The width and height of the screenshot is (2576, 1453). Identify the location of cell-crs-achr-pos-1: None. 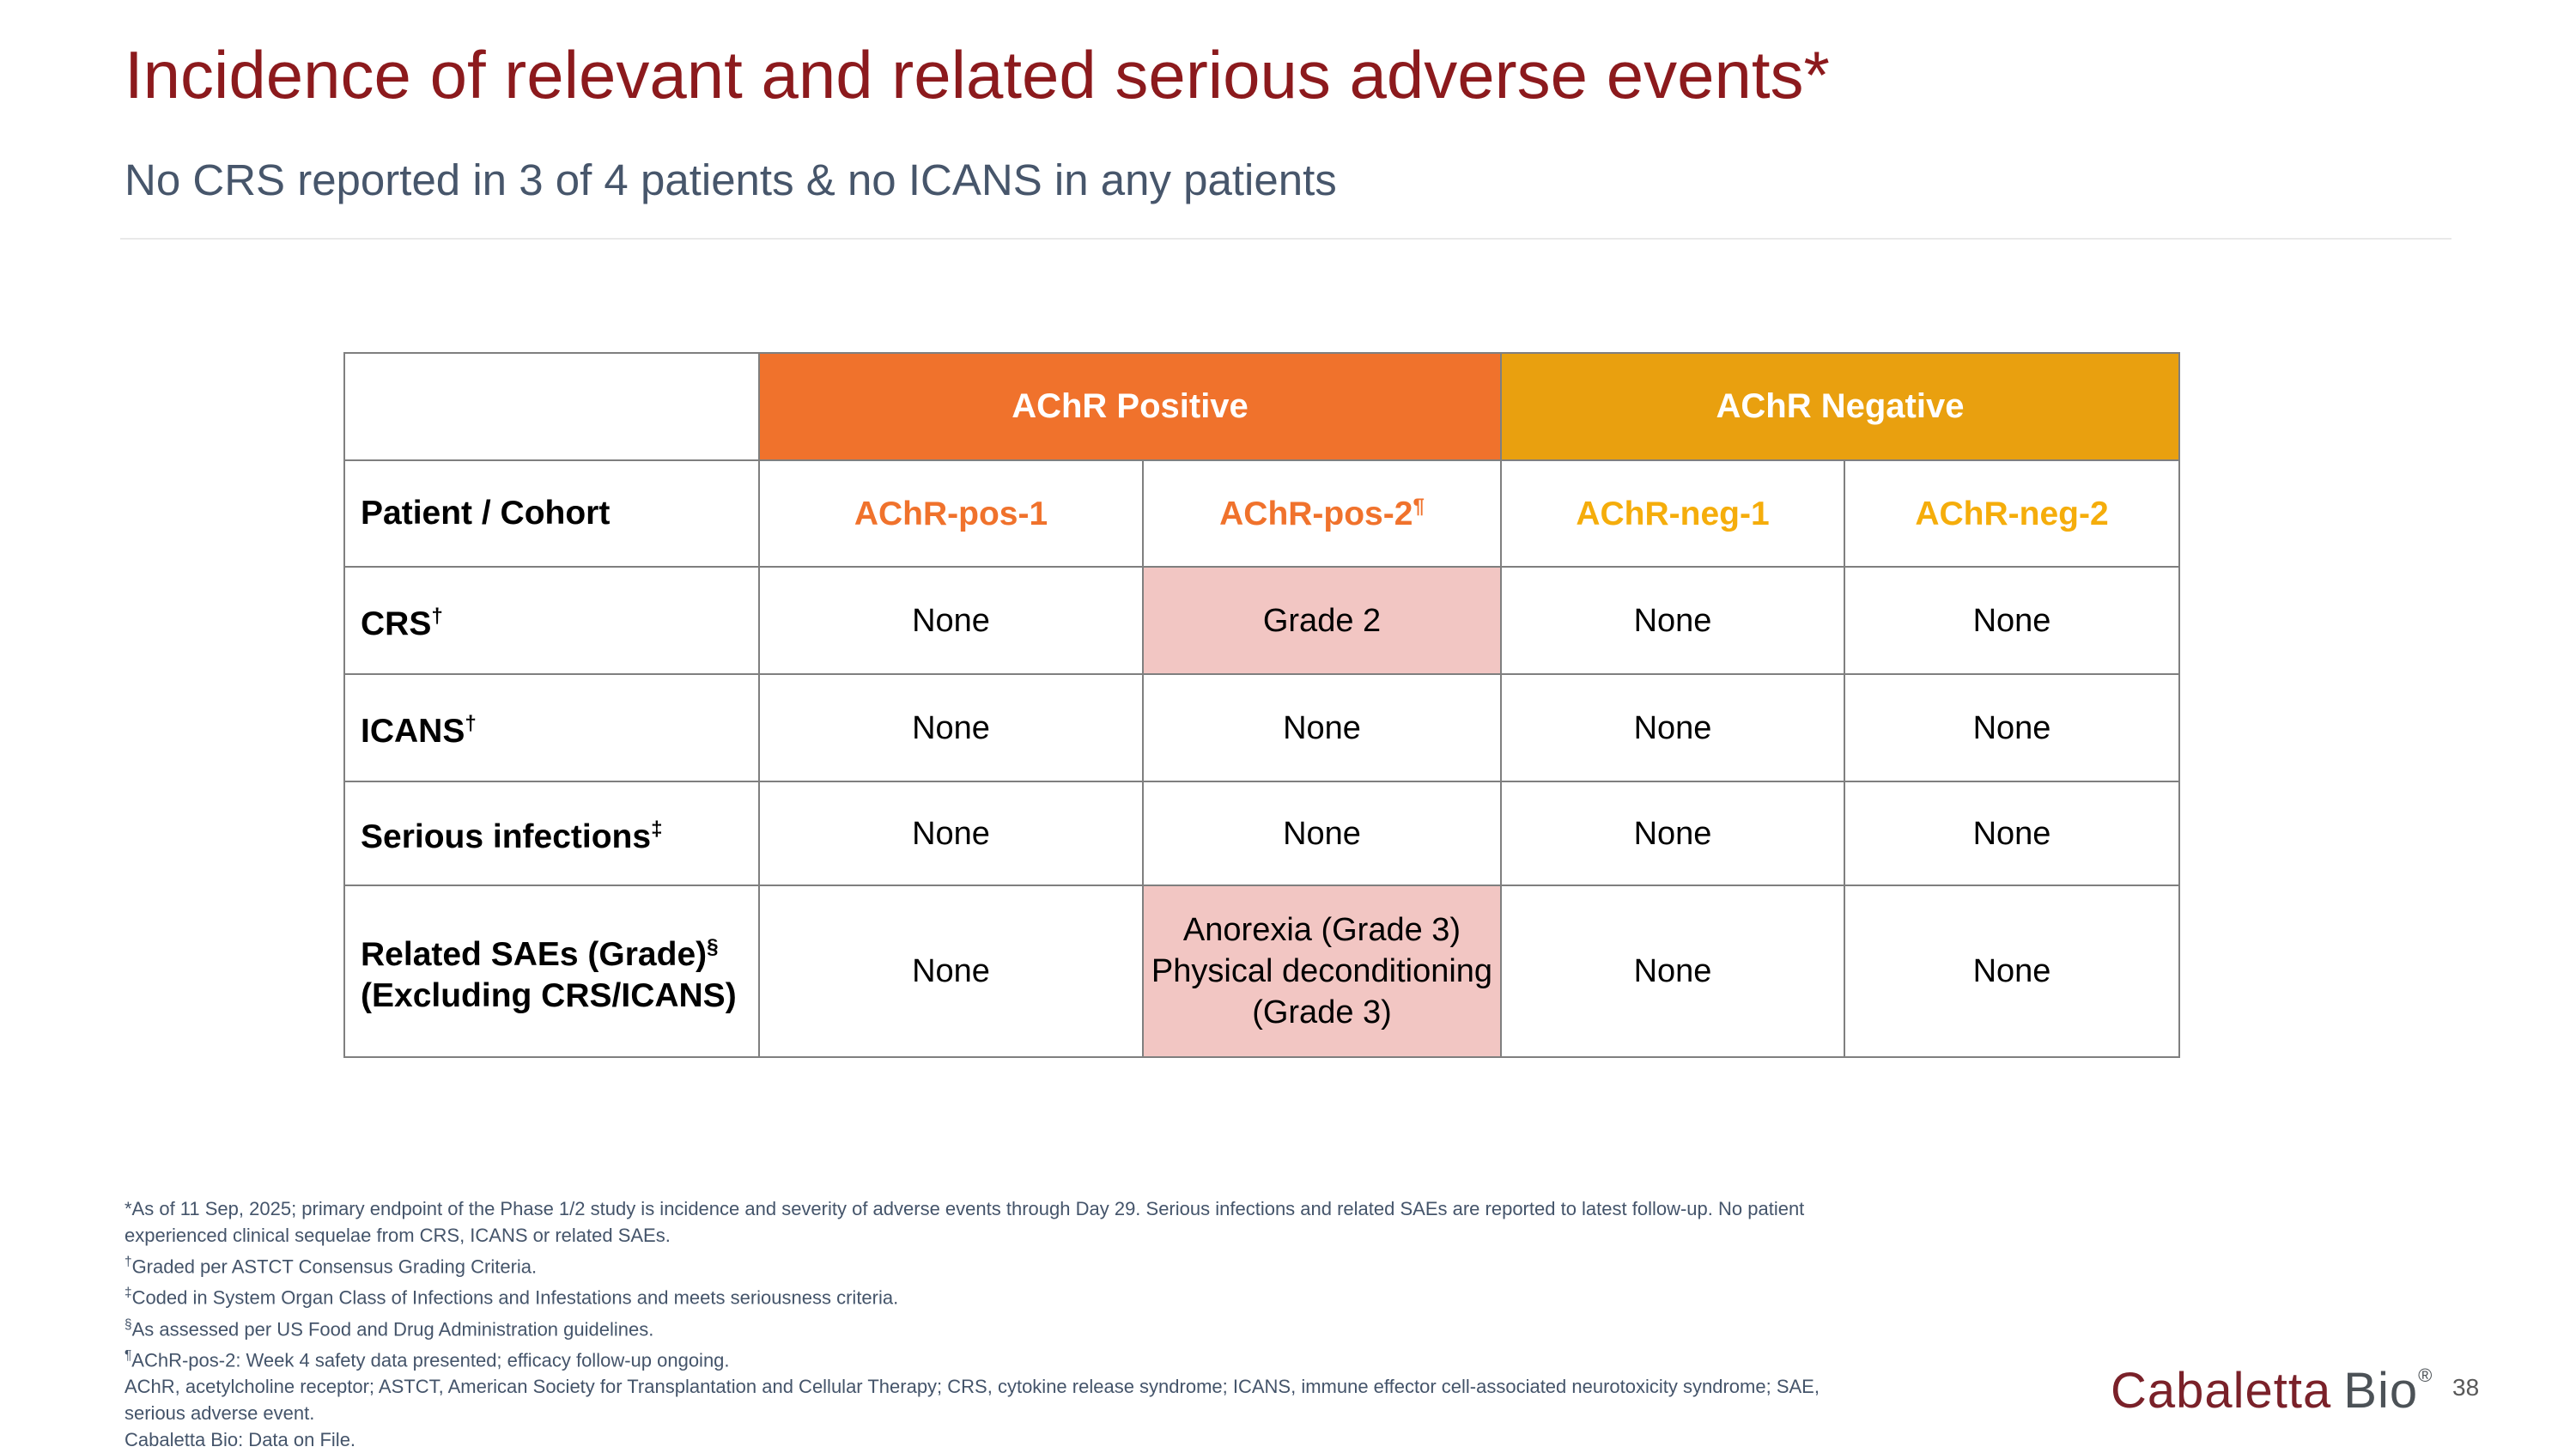
(951, 621).